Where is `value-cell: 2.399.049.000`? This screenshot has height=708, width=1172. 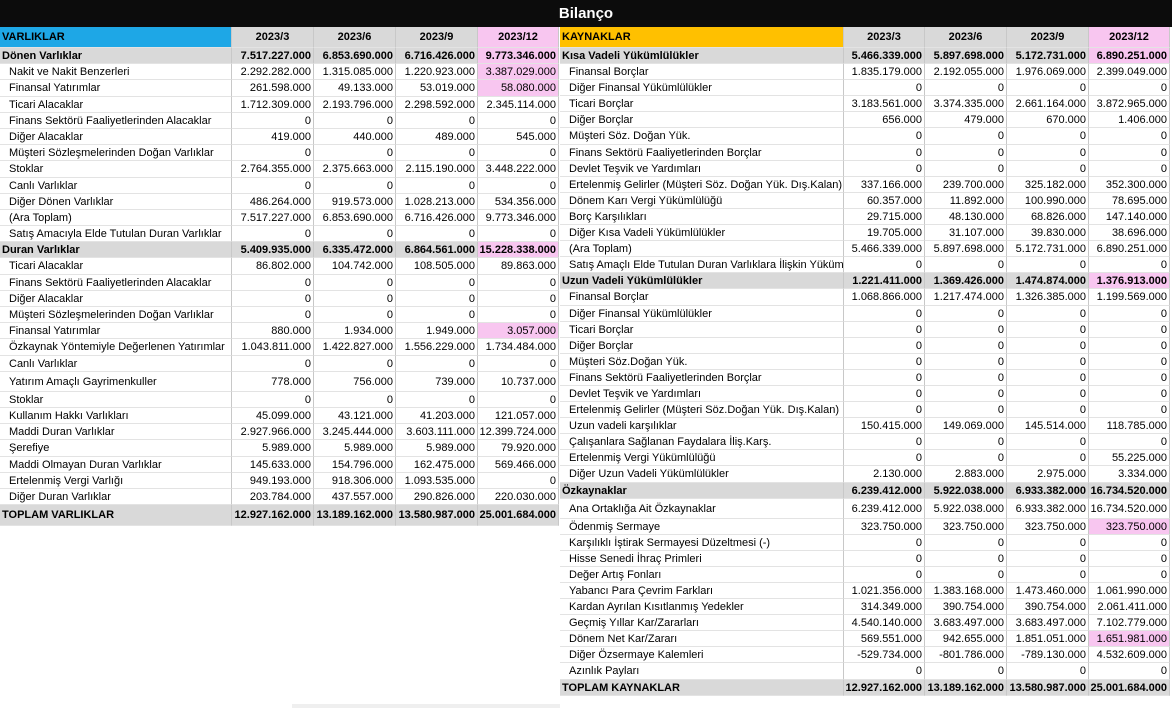
value-cell: 2.399.049.000 is located at coordinates (1129, 72).